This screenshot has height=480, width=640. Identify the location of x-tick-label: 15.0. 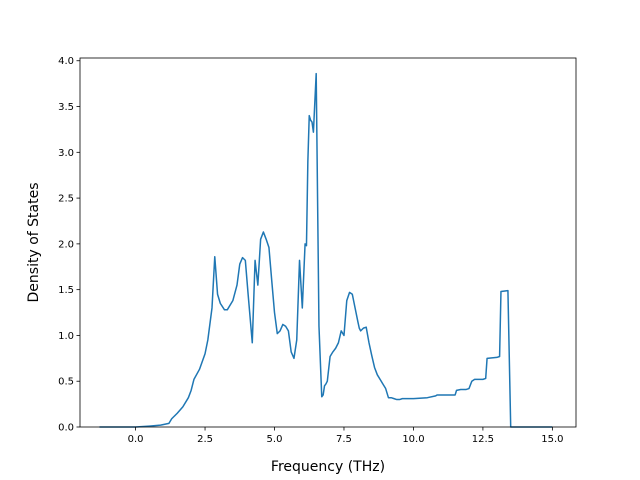
(552, 439).